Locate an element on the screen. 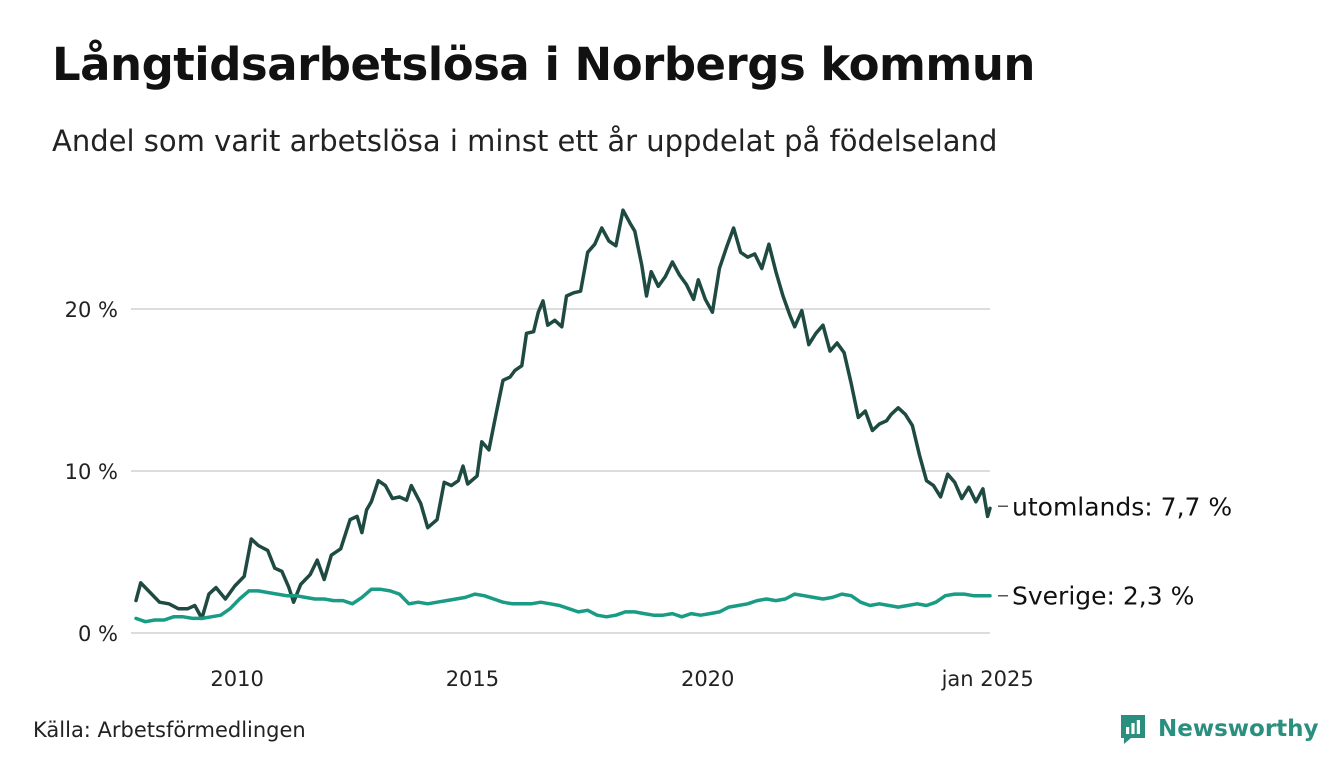  series-end-label: Sverige: 2,3 % is located at coordinates (1103, 596).